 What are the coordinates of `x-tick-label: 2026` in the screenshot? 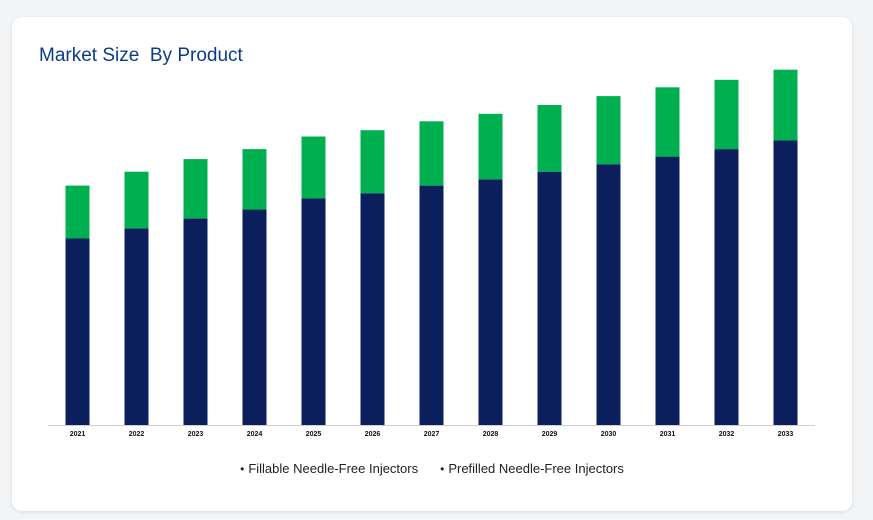 It's located at (373, 434).